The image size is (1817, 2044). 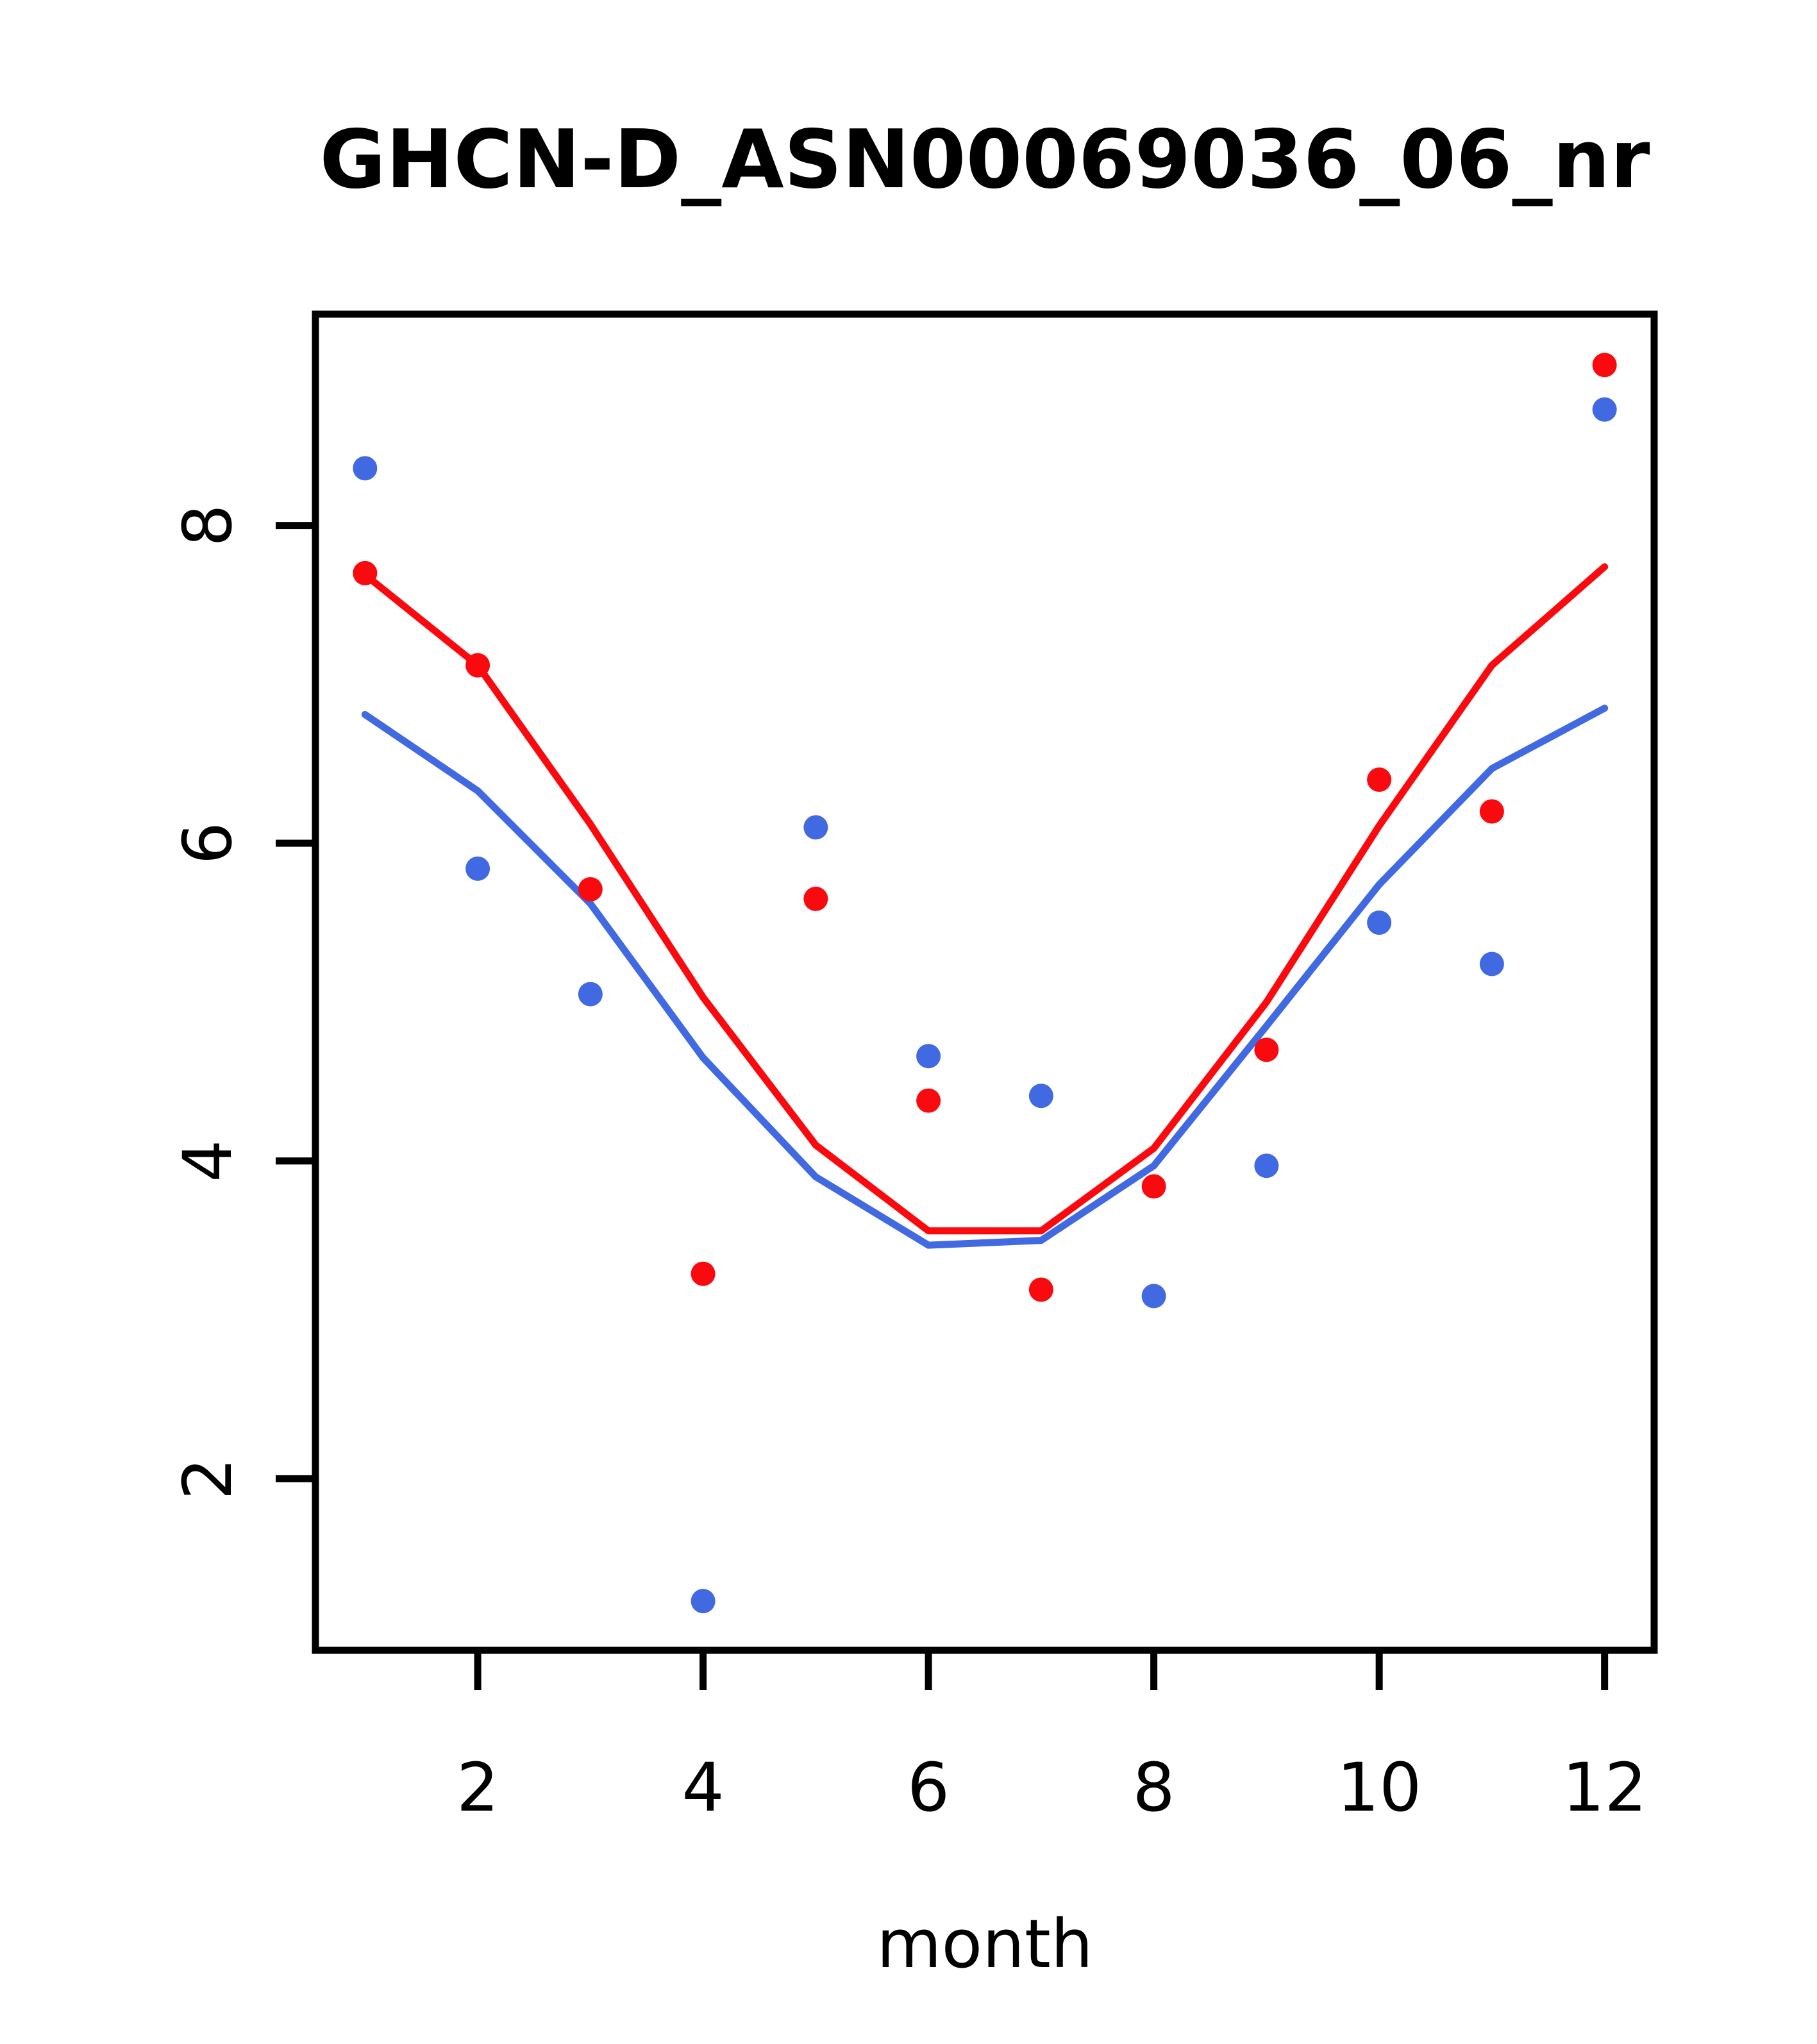 I want to click on y-axis-ticks: 2 4 6 8, so click(x=242, y=1002).